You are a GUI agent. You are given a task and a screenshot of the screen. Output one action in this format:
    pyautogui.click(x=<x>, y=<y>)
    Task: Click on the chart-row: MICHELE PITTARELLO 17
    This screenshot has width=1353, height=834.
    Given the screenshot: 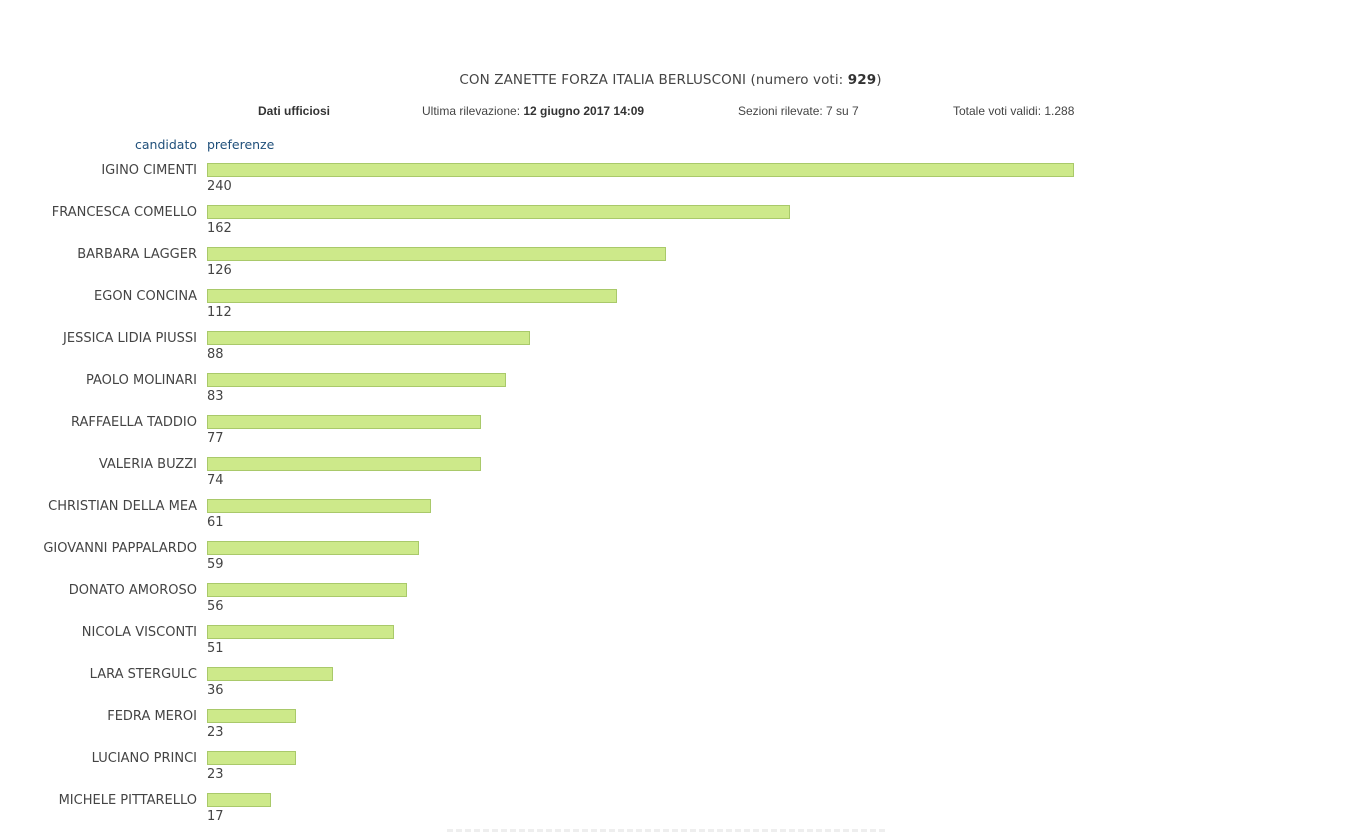 What is the action you would take?
    pyautogui.click(x=676, y=813)
    